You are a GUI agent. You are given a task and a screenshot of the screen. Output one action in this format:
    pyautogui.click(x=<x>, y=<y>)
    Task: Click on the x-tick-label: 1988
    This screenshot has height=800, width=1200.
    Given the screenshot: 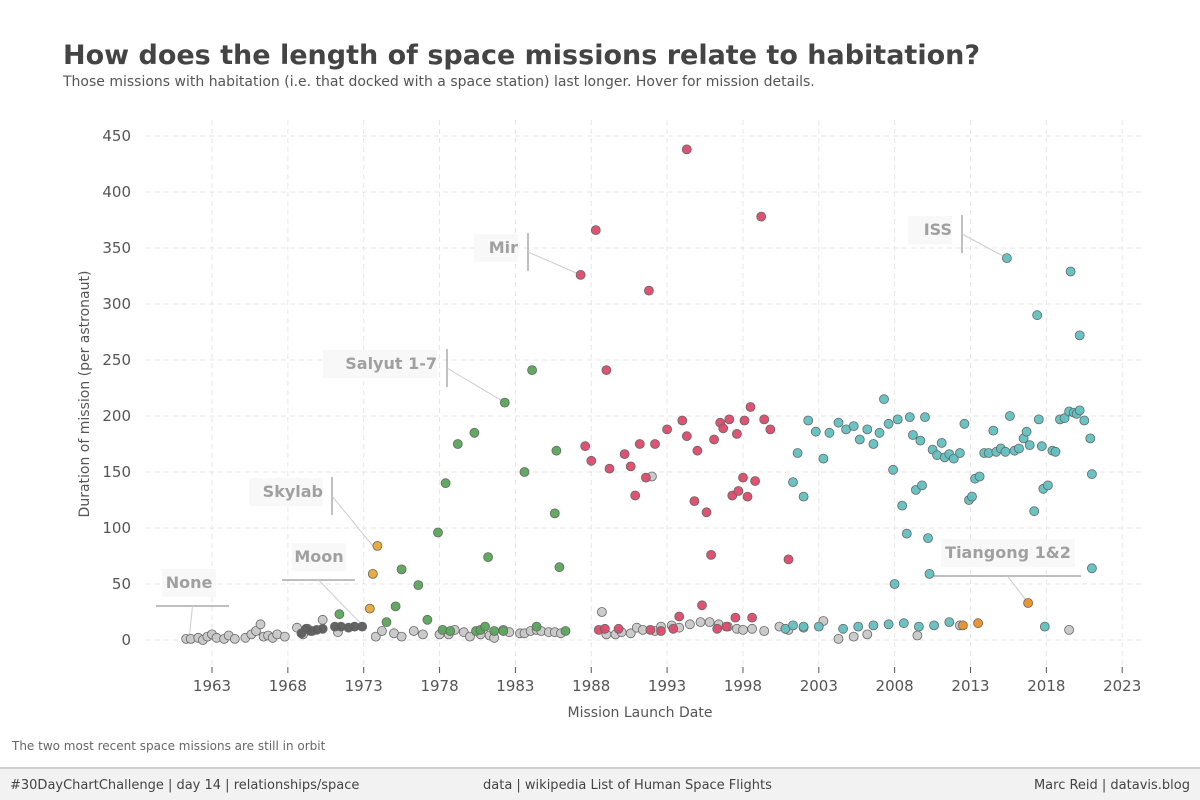 What is the action you would take?
    pyautogui.click(x=591, y=686)
    